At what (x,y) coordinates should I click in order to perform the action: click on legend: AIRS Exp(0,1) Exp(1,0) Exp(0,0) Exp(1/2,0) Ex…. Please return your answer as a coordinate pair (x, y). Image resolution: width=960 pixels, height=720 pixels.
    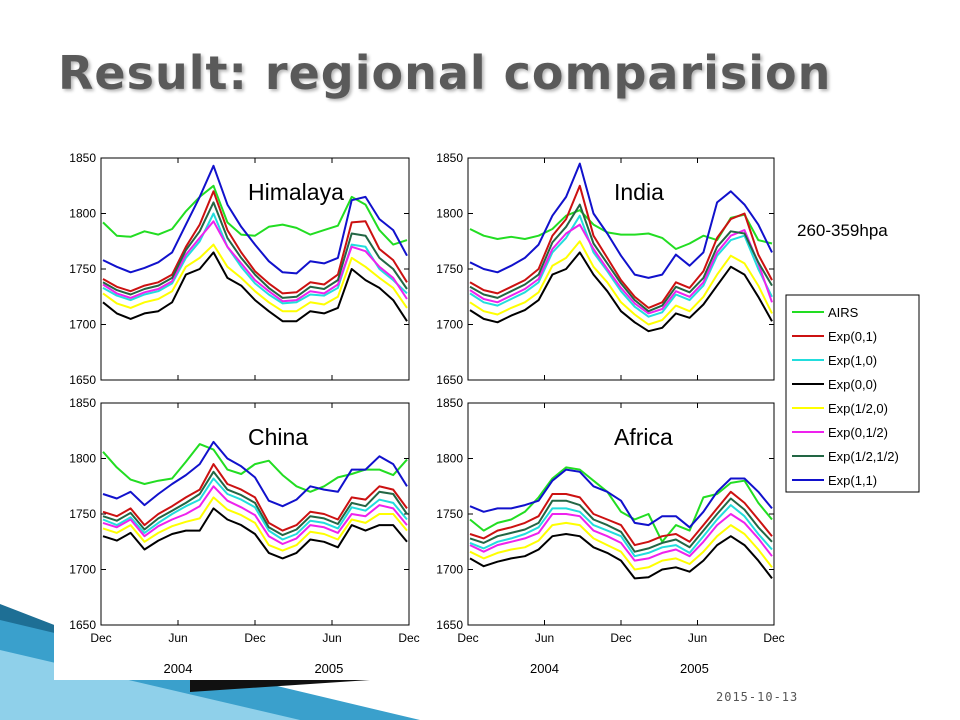
    Looking at the image, I should click on (852, 393).